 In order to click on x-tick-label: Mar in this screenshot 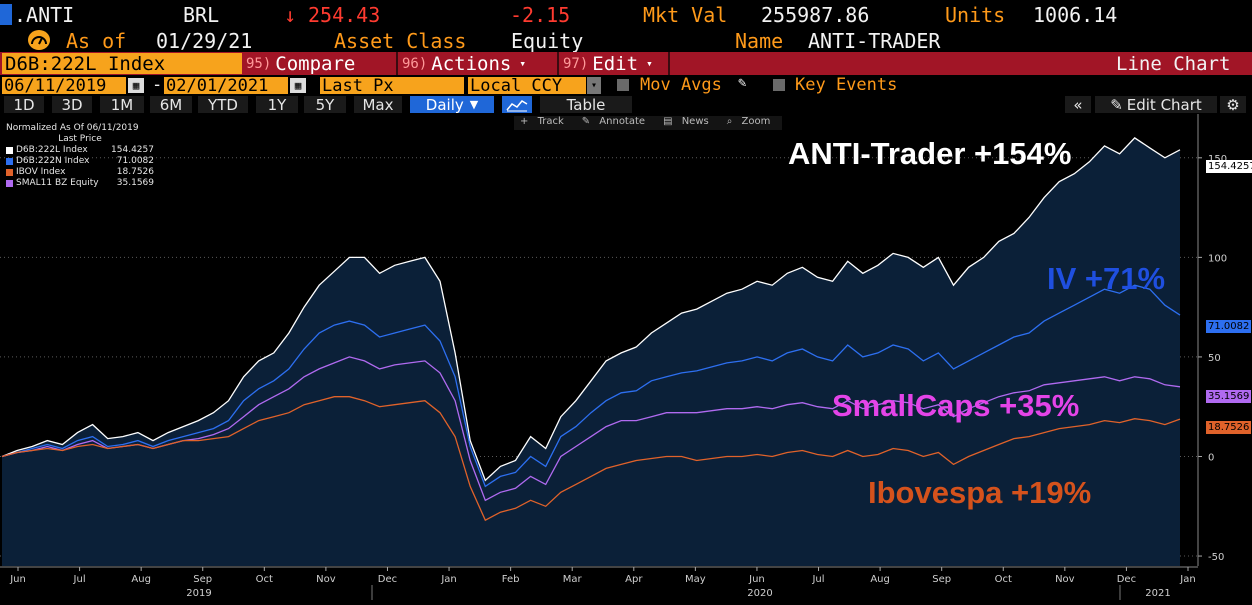, I will do `click(573, 579)`.